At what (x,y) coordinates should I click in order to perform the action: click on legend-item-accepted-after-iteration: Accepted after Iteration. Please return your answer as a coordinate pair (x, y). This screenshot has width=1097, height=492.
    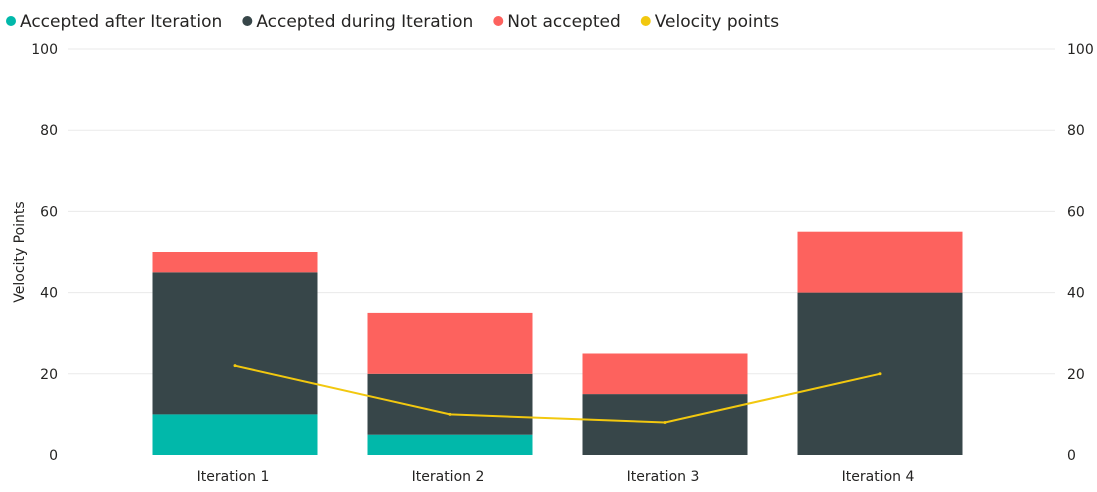
    Looking at the image, I should click on (114, 22).